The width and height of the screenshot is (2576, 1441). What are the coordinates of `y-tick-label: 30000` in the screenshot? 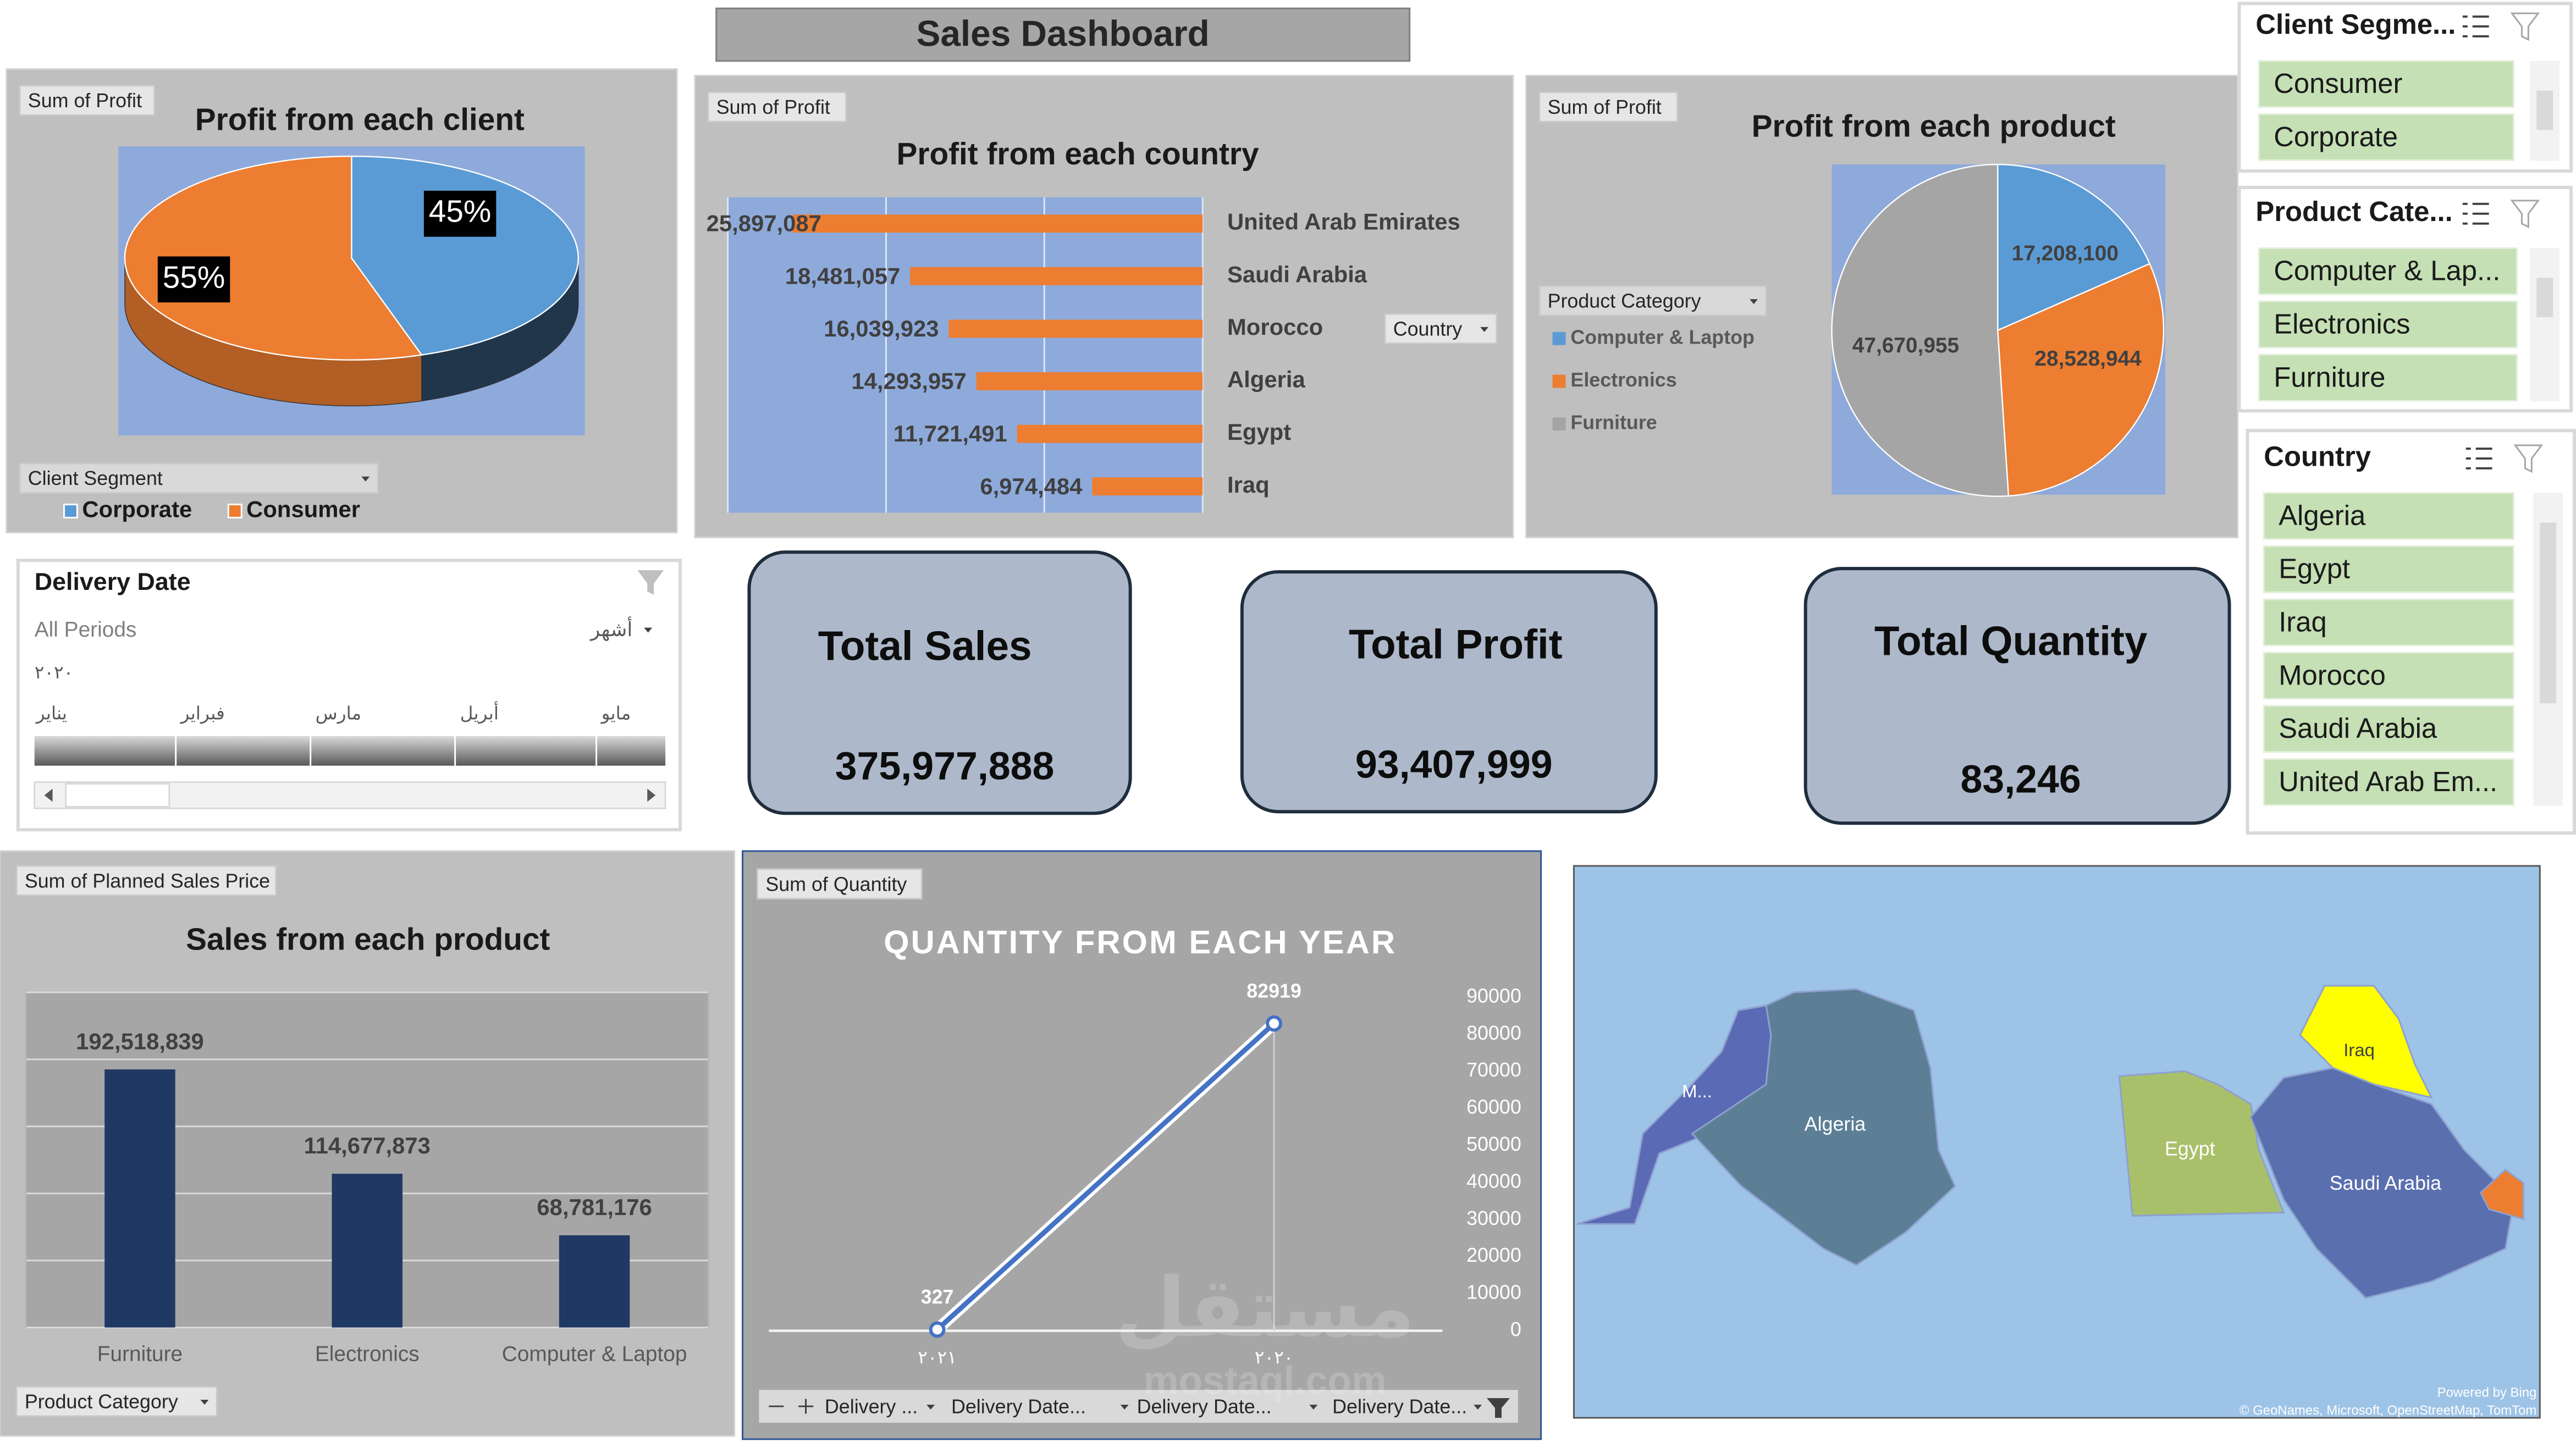 It's located at (1493, 1218).